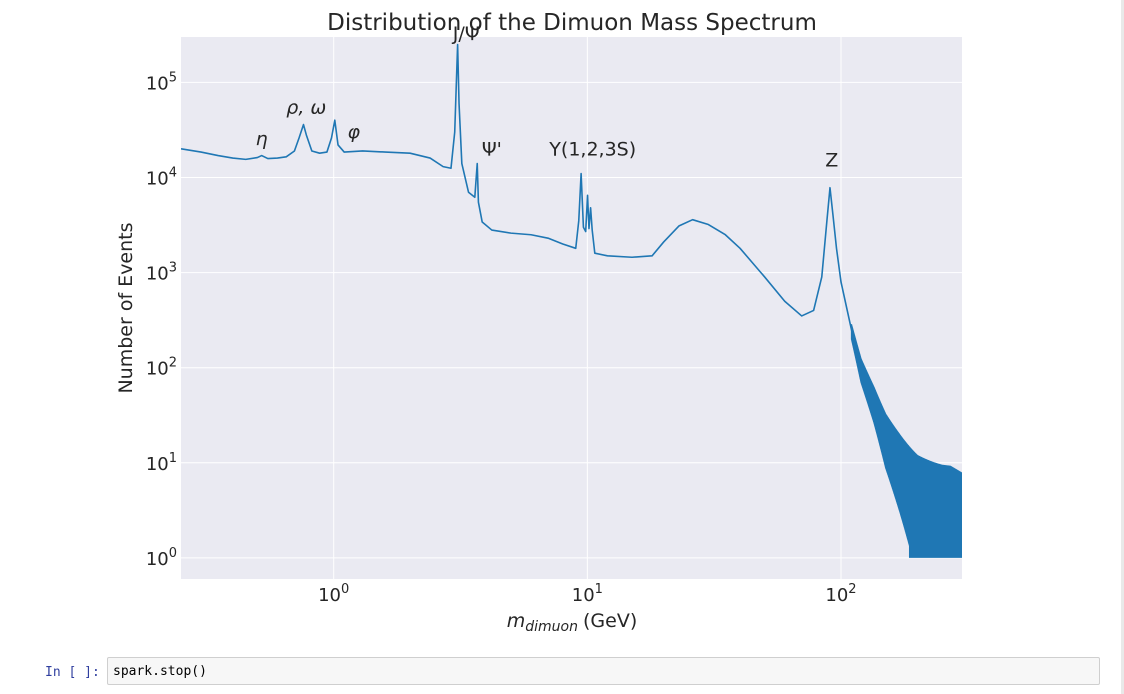  Describe the element at coordinates (831, 161) in the screenshot. I see `peak-annotation-6: Z` at that location.